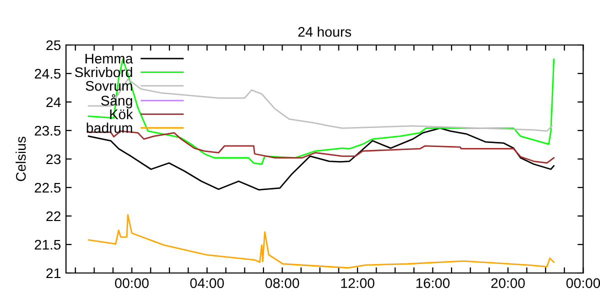 Image resolution: width=600 pixels, height=300 pixels. Describe the element at coordinates (325, 31) in the screenshot. I see `chart-title: 24 hours` at that location.